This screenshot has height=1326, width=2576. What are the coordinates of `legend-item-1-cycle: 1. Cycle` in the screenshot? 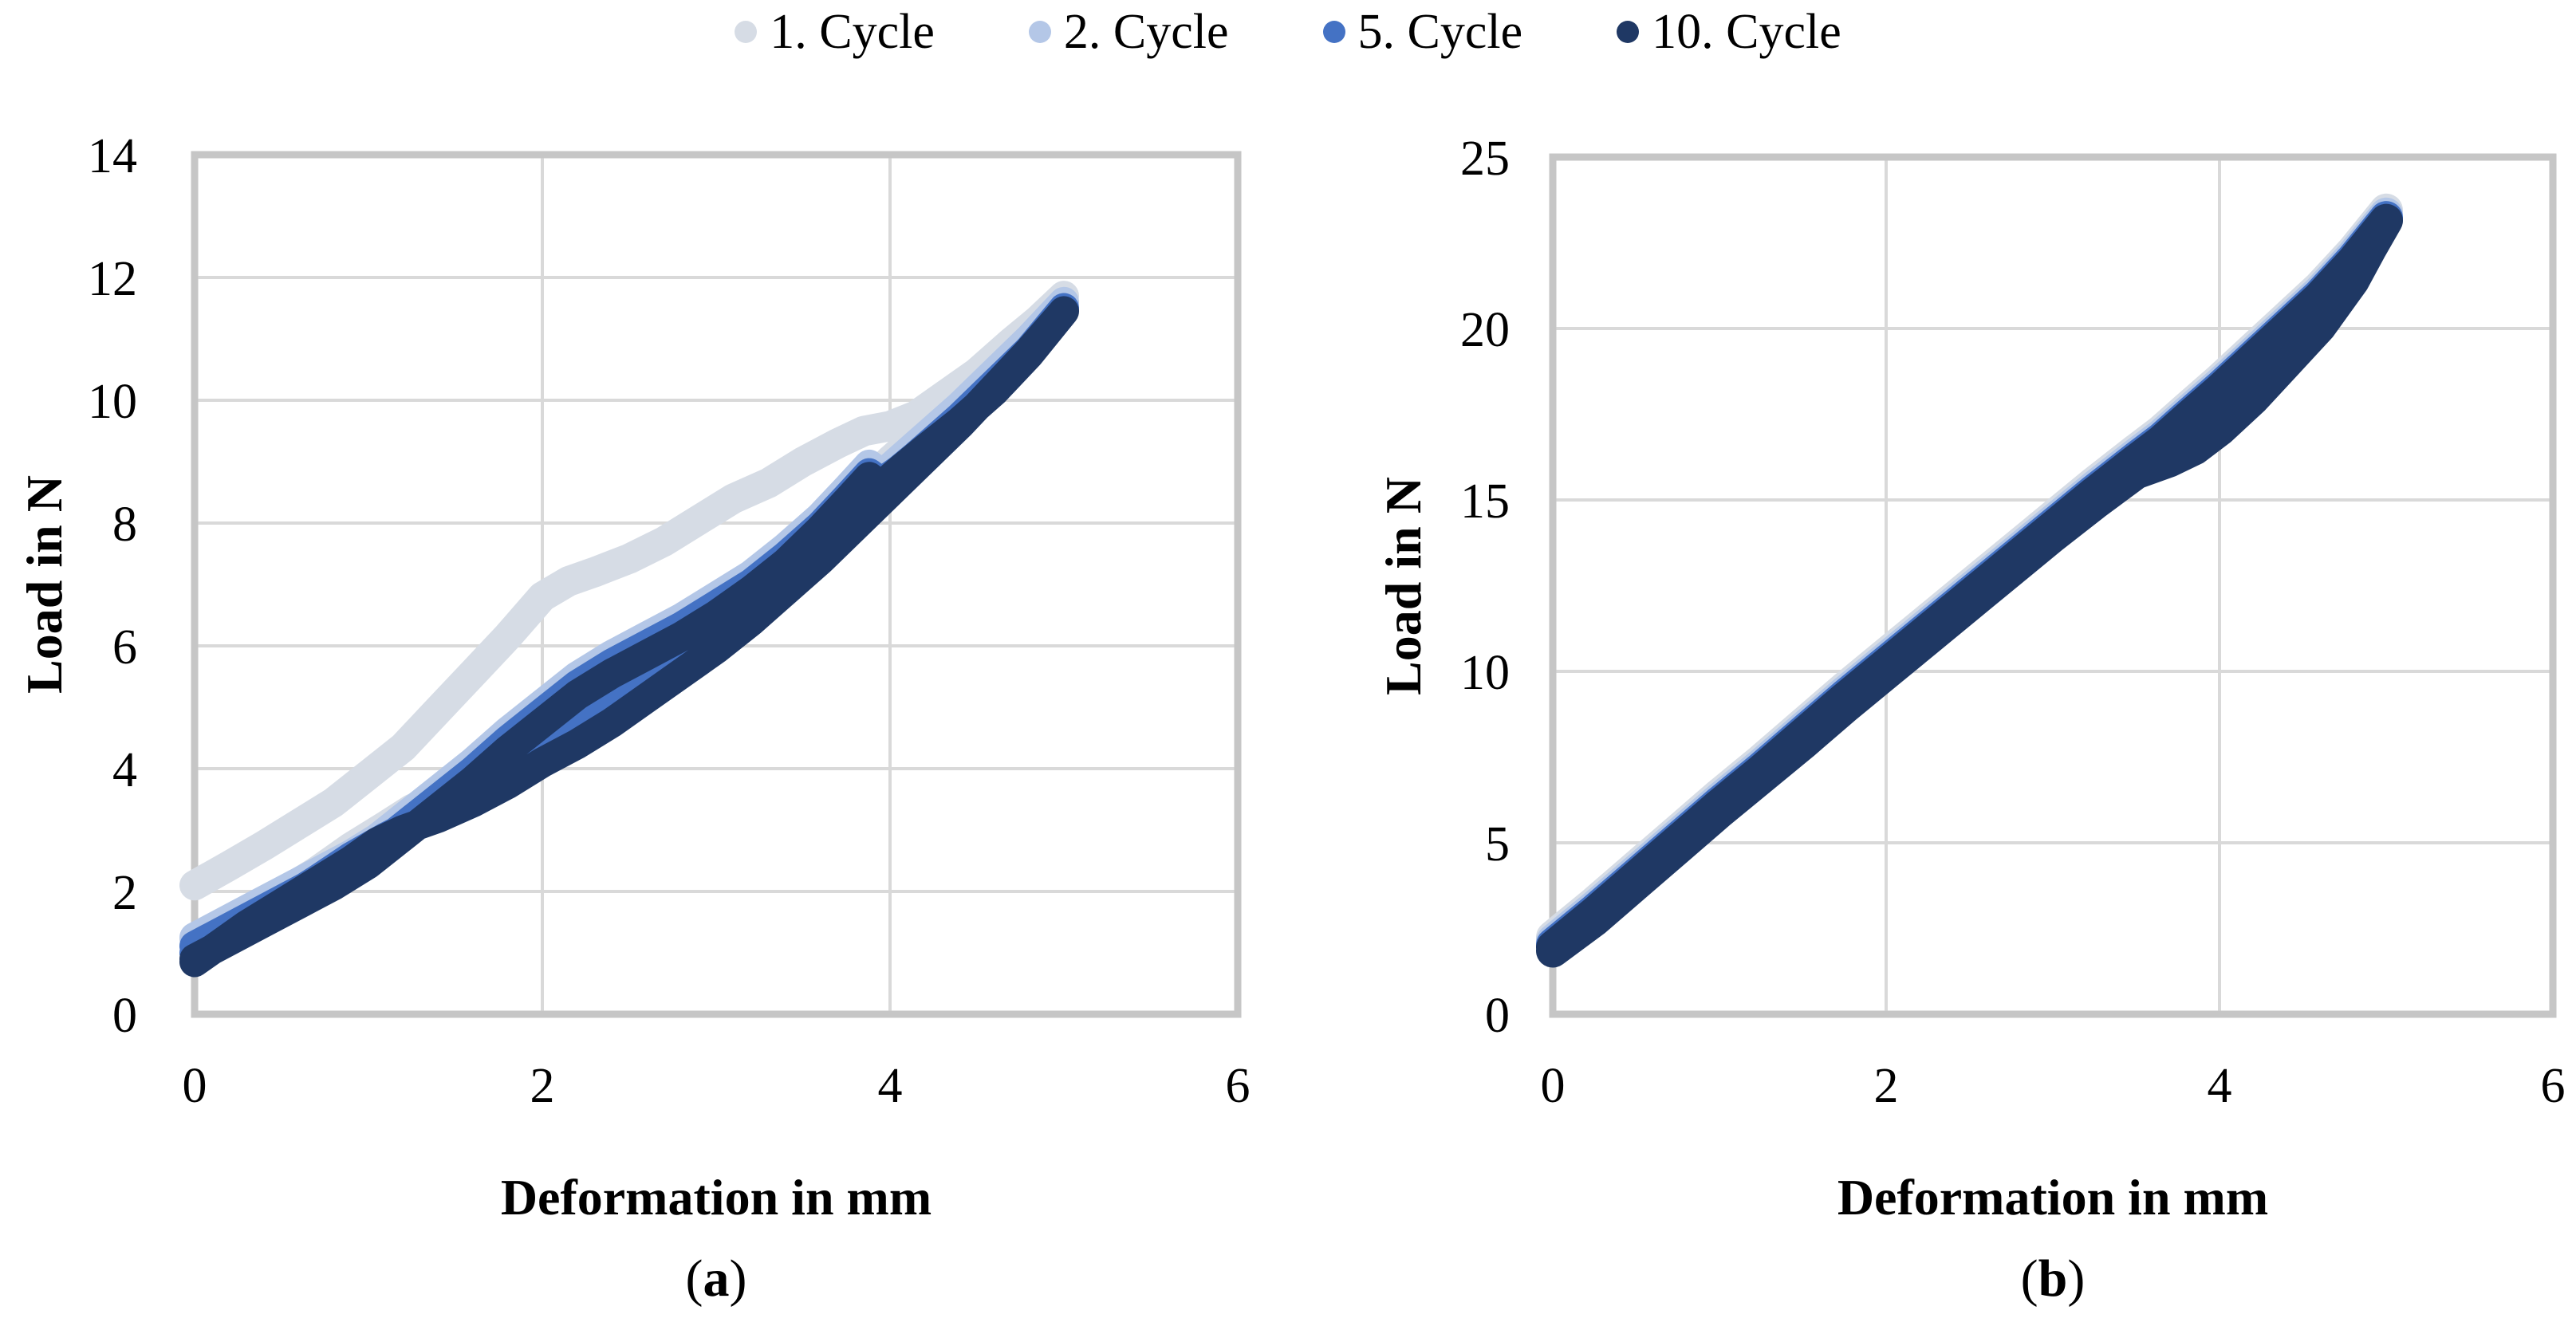 It's located at (835, 32).